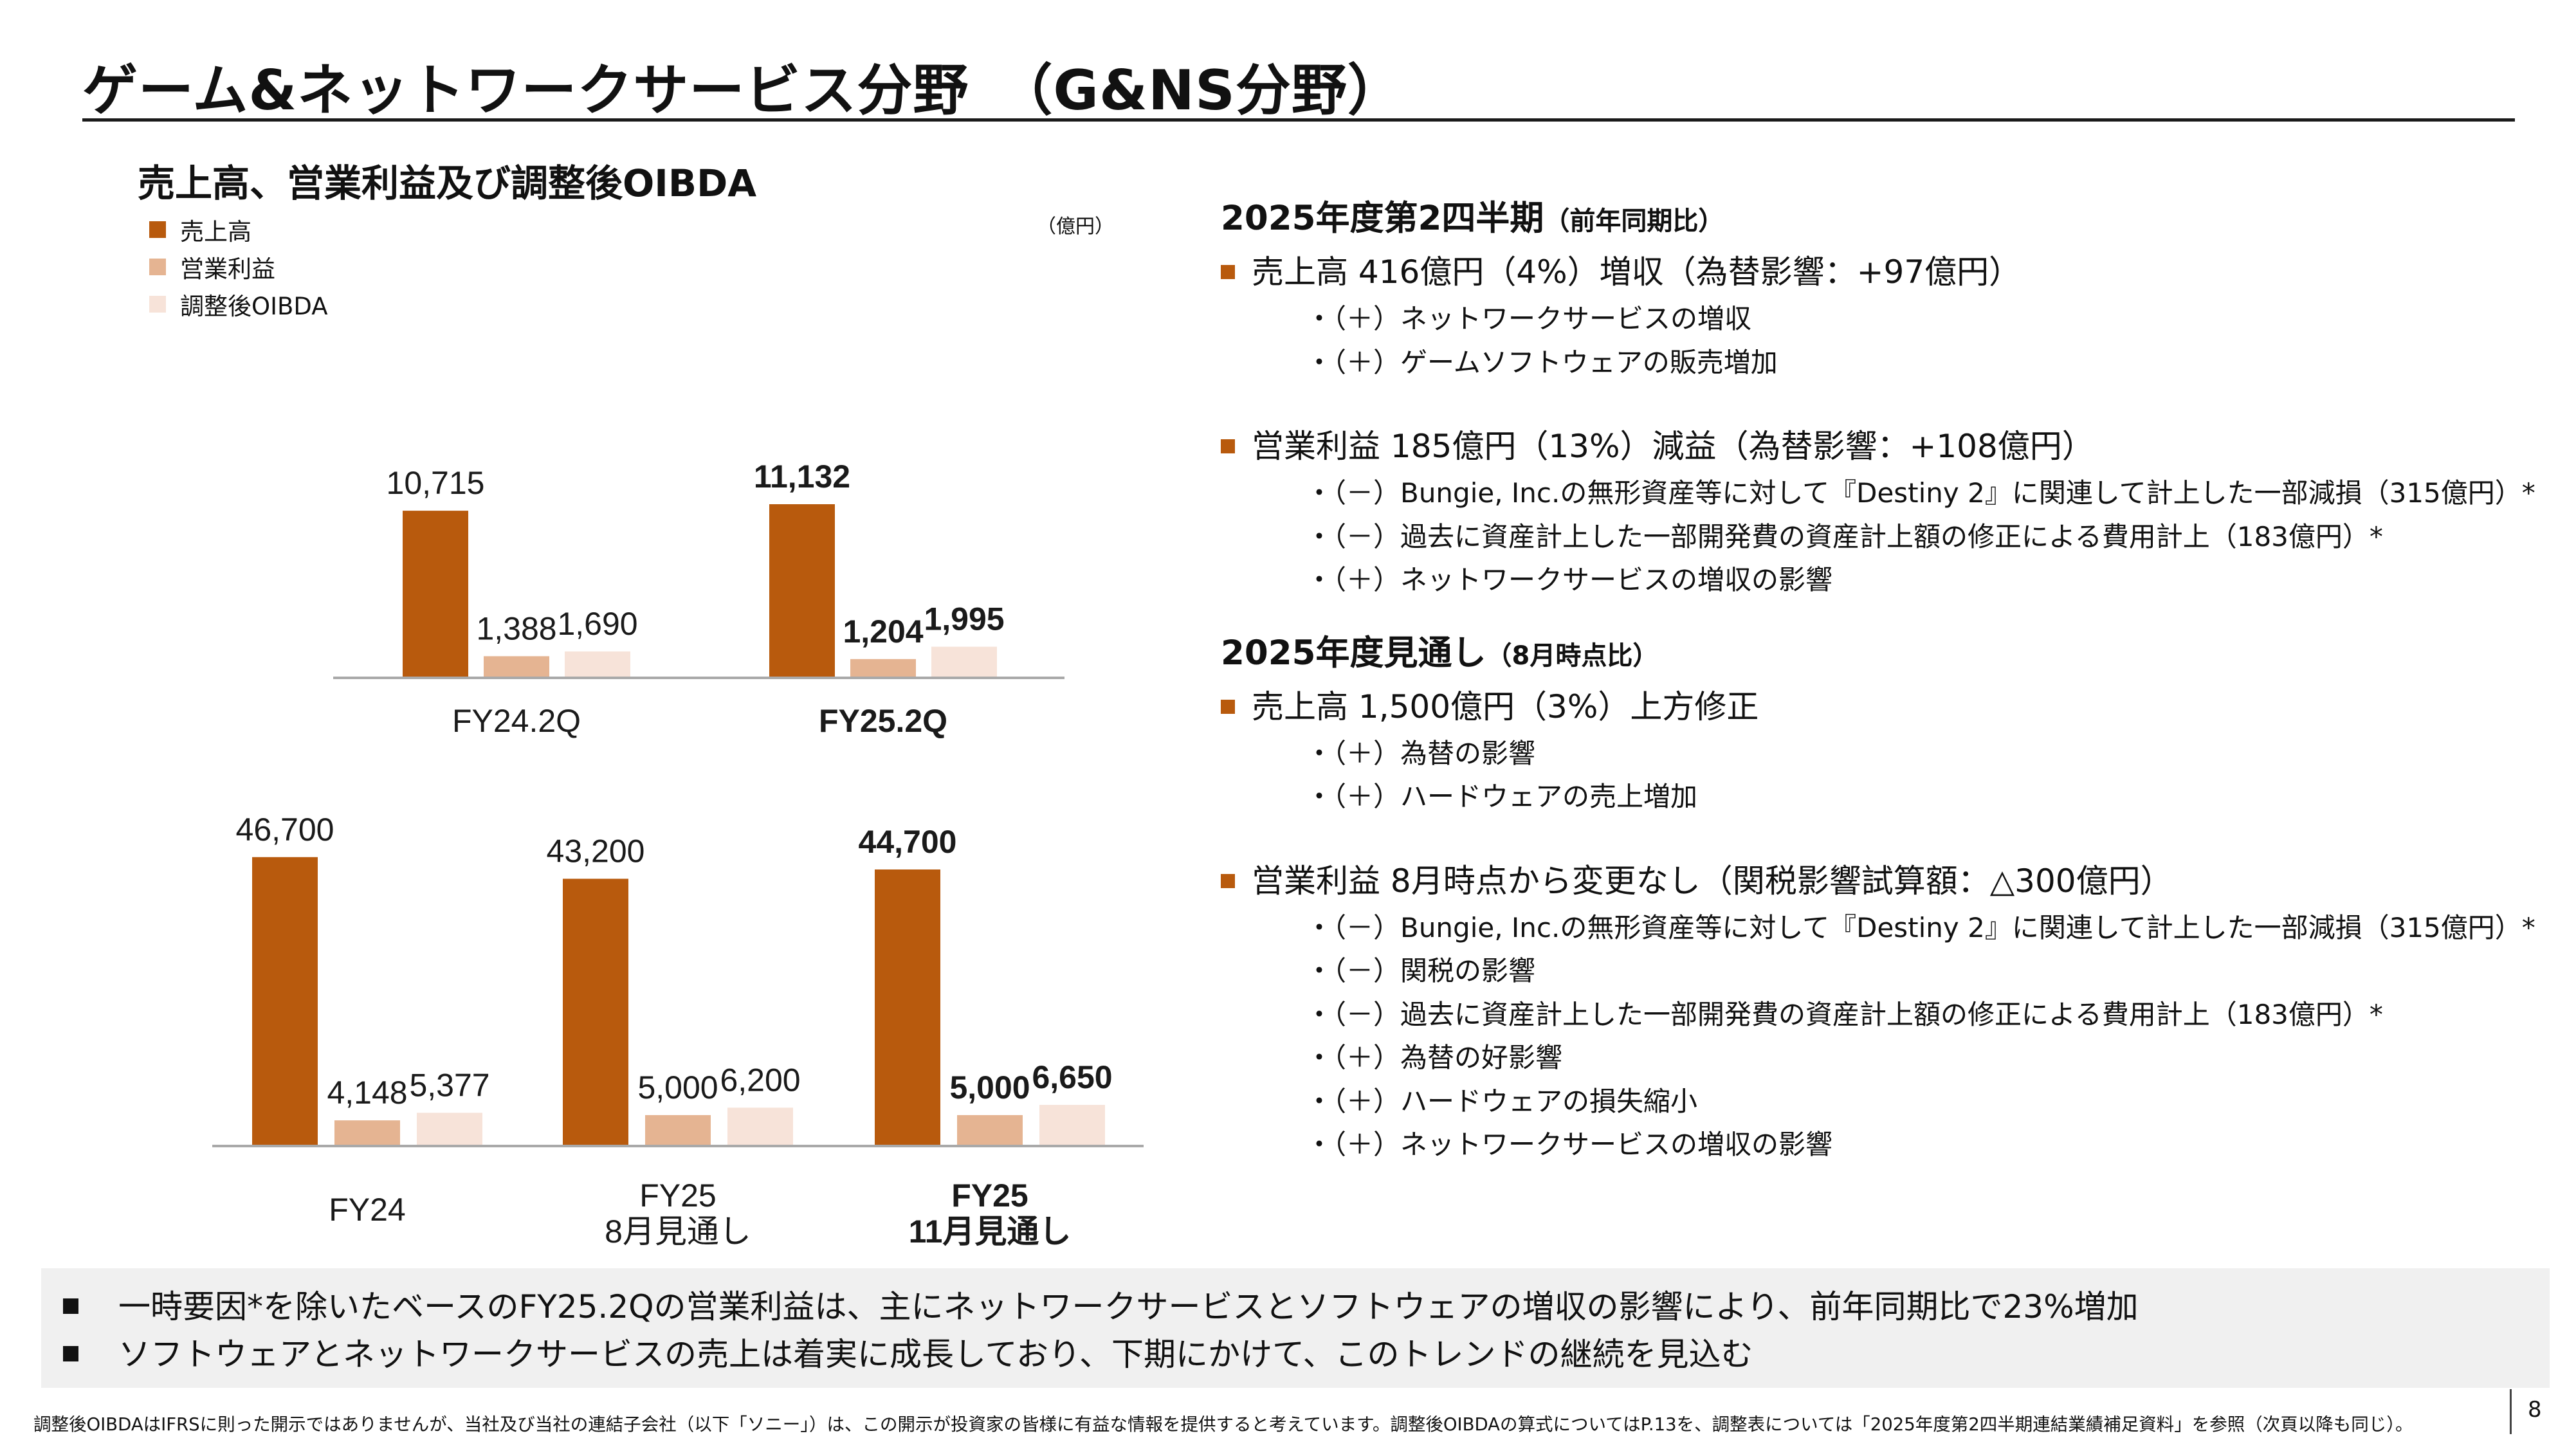 The image size is (2576, 1447). Describe the element at coordinates (2511, 1411) in the screenshot. I see `page-number-divider` at that location.